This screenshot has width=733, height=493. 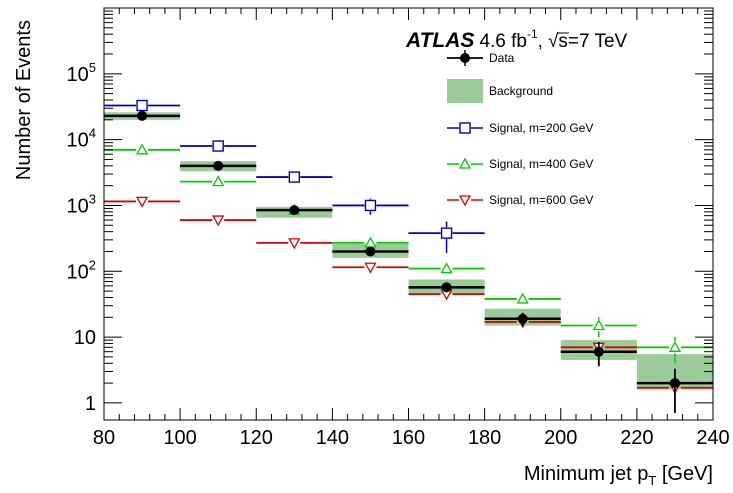 What do you see at coordinates (465, 58) in the screenshot?
I see `legend-marker-data` at bounding box center [465, 58].